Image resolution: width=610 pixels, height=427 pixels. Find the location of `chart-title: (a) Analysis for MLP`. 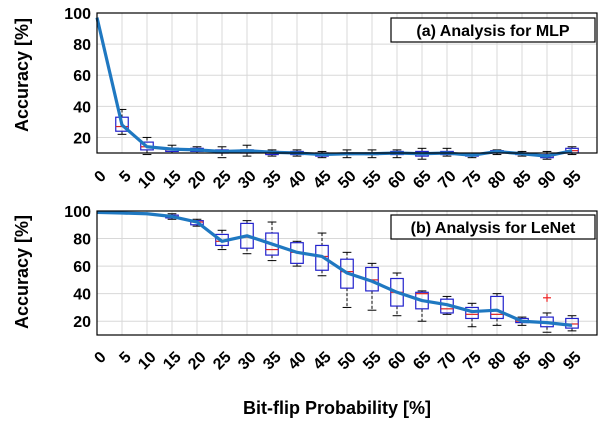

chart-title: (a) Analysis for MLP is located at coordinates (493, 31).